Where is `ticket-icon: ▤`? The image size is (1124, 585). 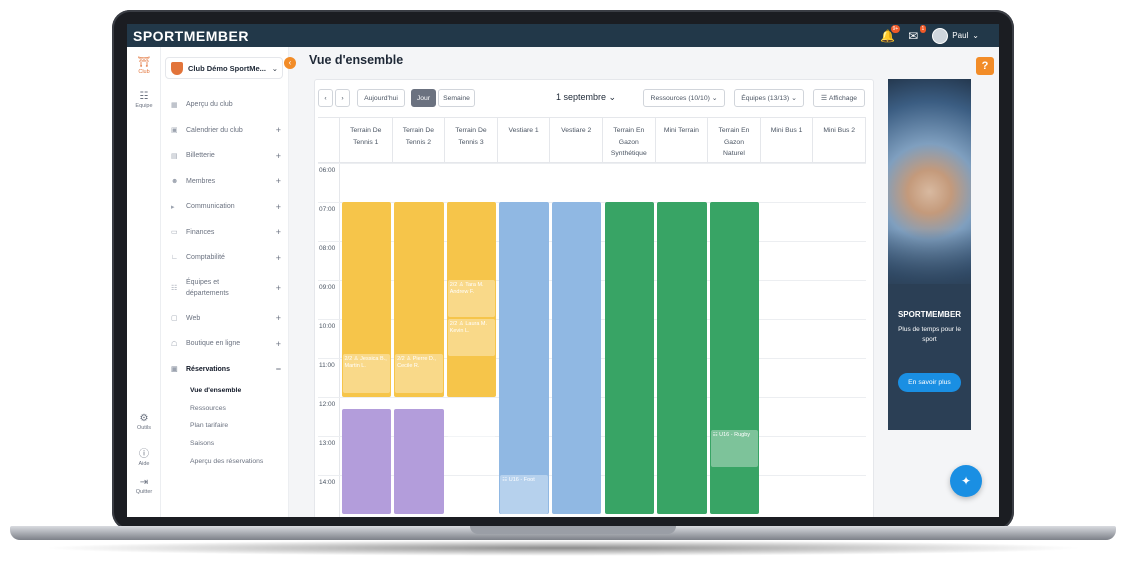 ticket-icon: ▤ is located at coordinates (174, 156).